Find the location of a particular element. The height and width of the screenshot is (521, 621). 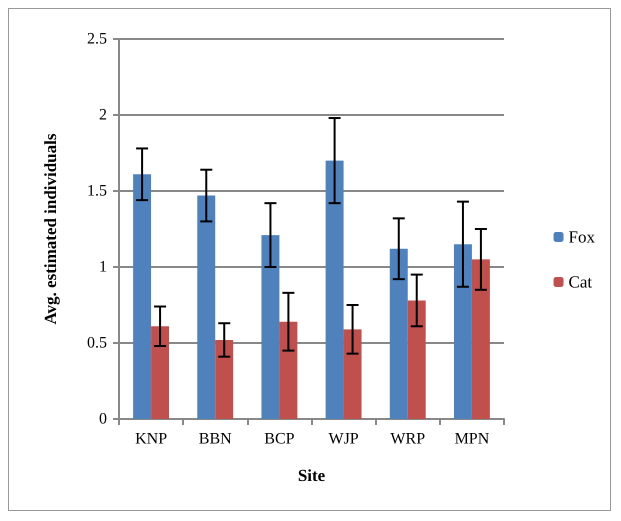

y-tick-label: 2.5 is located at coordinates (97, 39).